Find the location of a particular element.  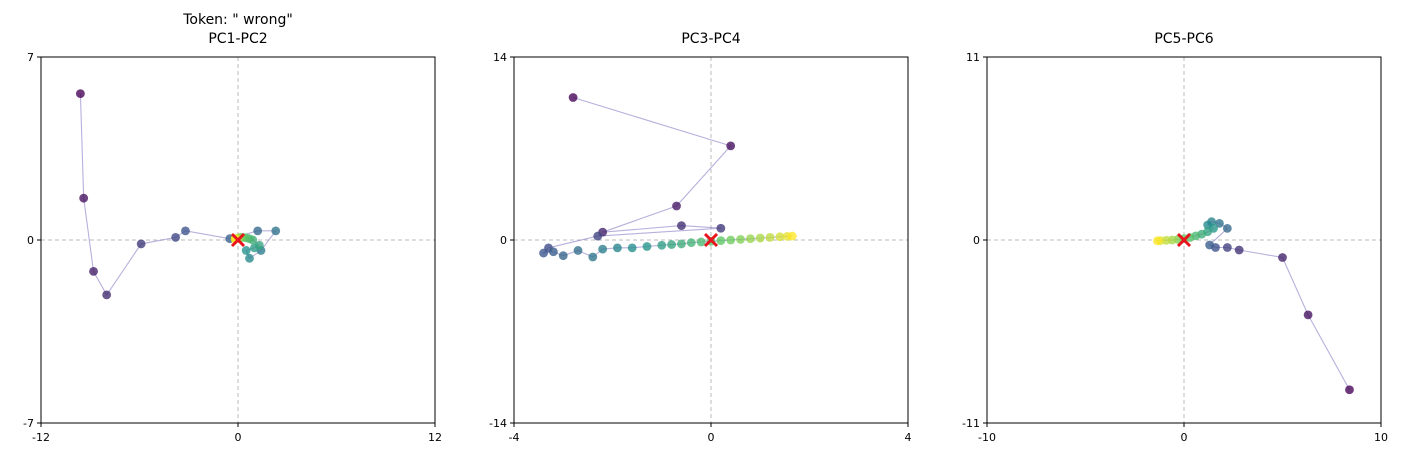

y-tick-label: -7 is located at coordinates (28, 423).